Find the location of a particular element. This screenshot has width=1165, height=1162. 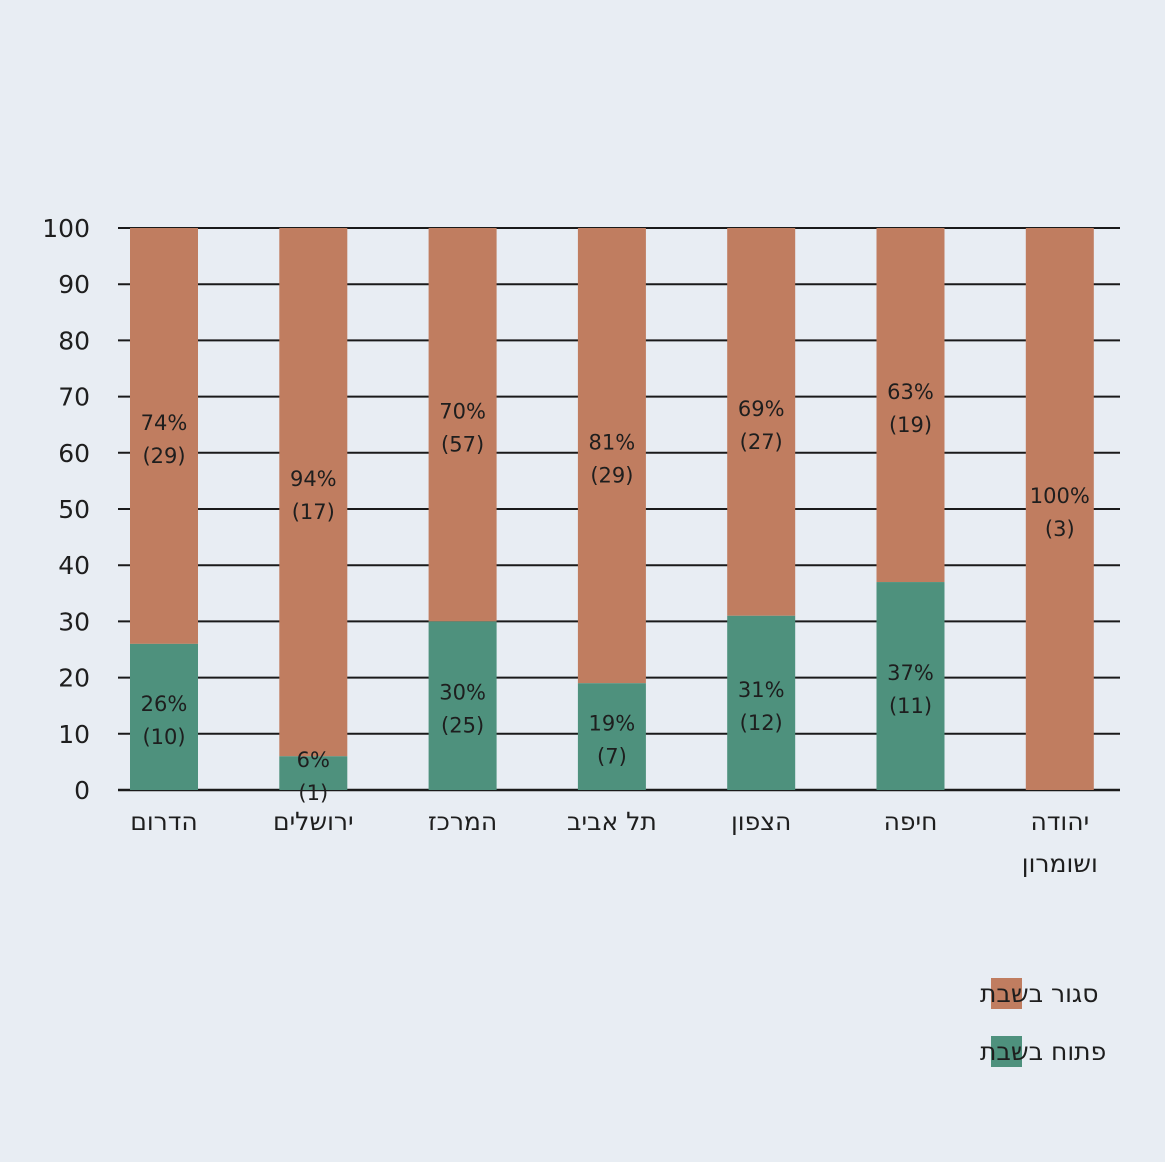

data-label-open-percent: 26% is located at coordinates (164, 704).